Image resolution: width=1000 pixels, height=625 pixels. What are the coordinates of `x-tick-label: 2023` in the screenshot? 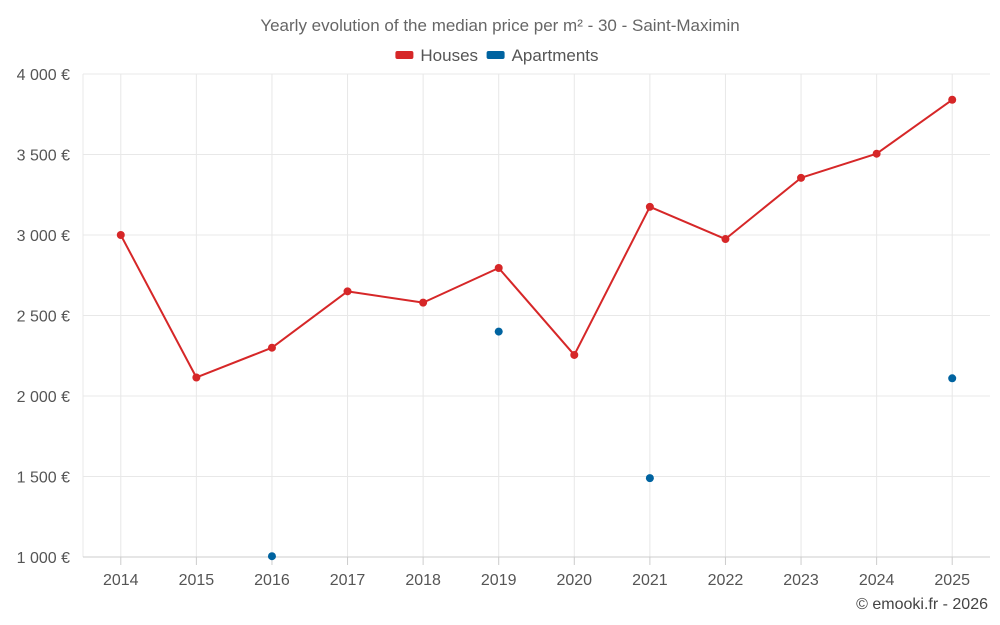 It's located at (801, 580).